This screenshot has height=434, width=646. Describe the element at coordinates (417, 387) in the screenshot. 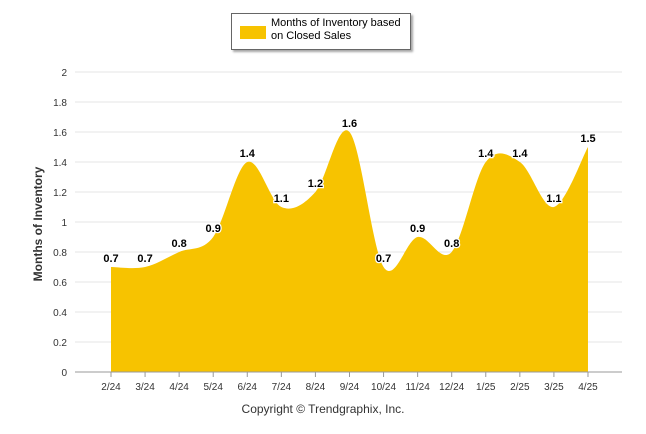

I see `x-tick-label: 11/24` at that location.